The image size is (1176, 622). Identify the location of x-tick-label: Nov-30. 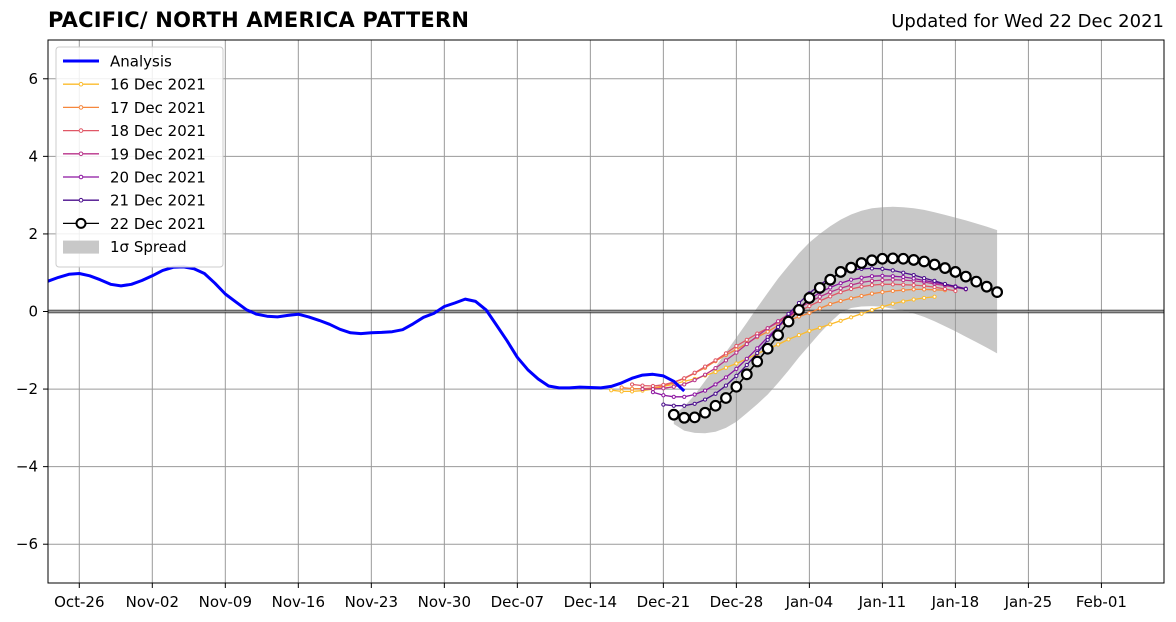
(444, 602).